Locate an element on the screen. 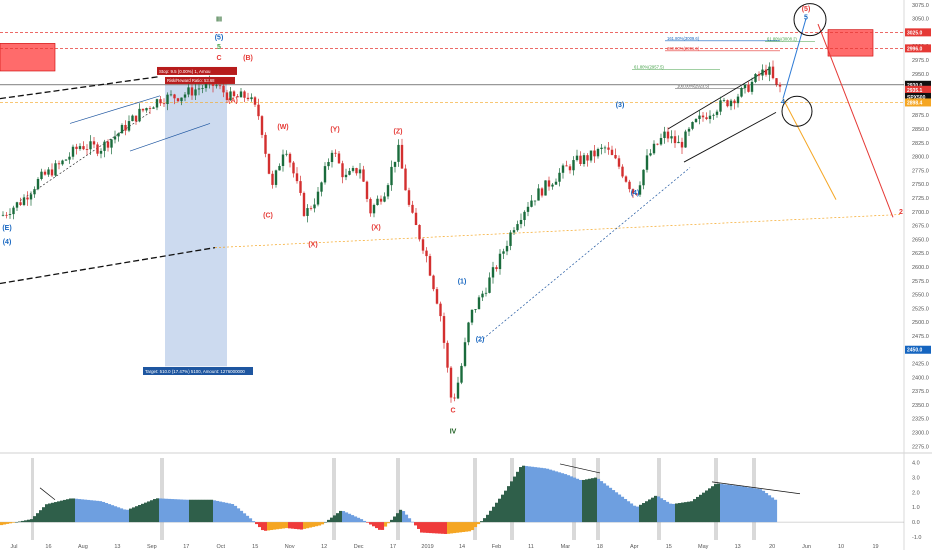  channel-blue-lower is located at coordinates (170, 137).